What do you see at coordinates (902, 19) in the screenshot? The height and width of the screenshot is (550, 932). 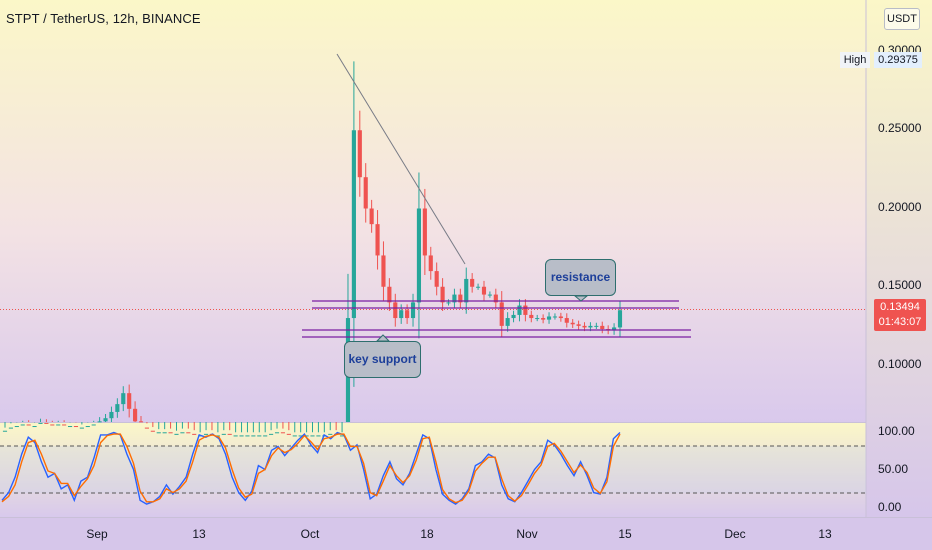 I see `currency-button: USDT` at bounding box center [902, 19].